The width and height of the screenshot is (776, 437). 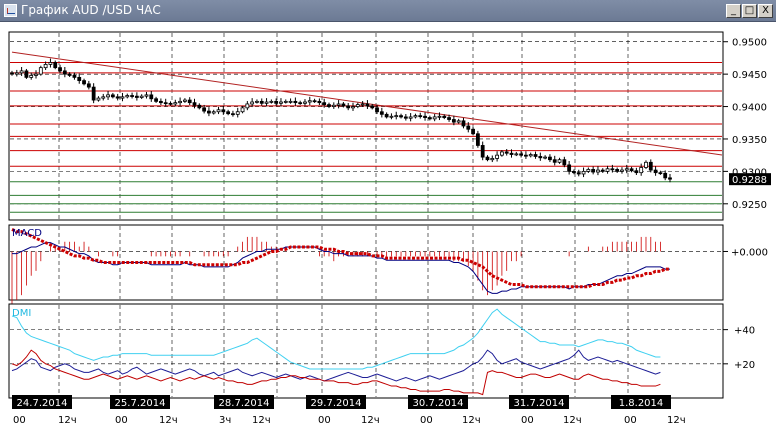 I want to click on price-tick-label: 0.9300, so click(x=749, y=172).